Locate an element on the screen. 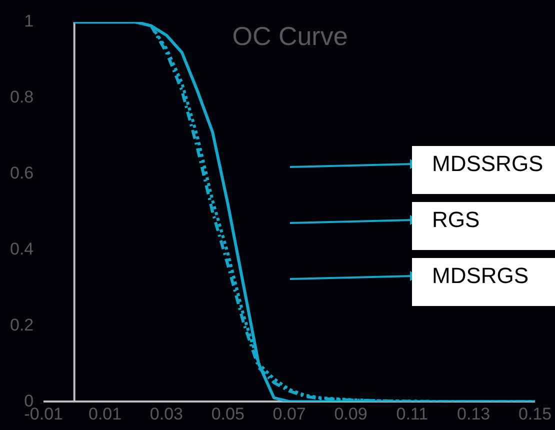 The width and height of the screenshot is (555, 430). x-tick-label: 0.07 is located at coordinates (289, 414).